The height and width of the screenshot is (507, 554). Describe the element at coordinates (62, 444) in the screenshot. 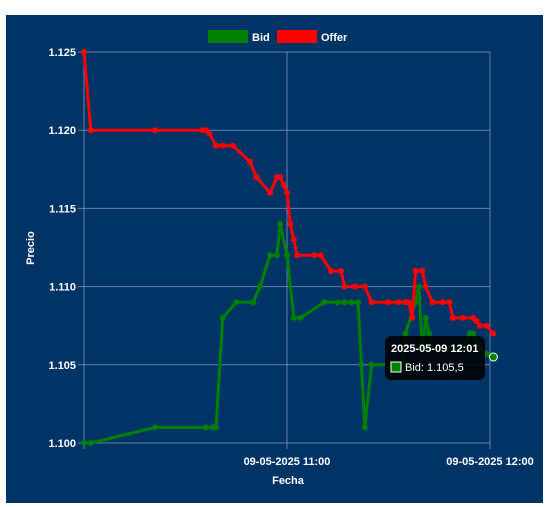

I see `y-tick-label: 1.100` at that location.